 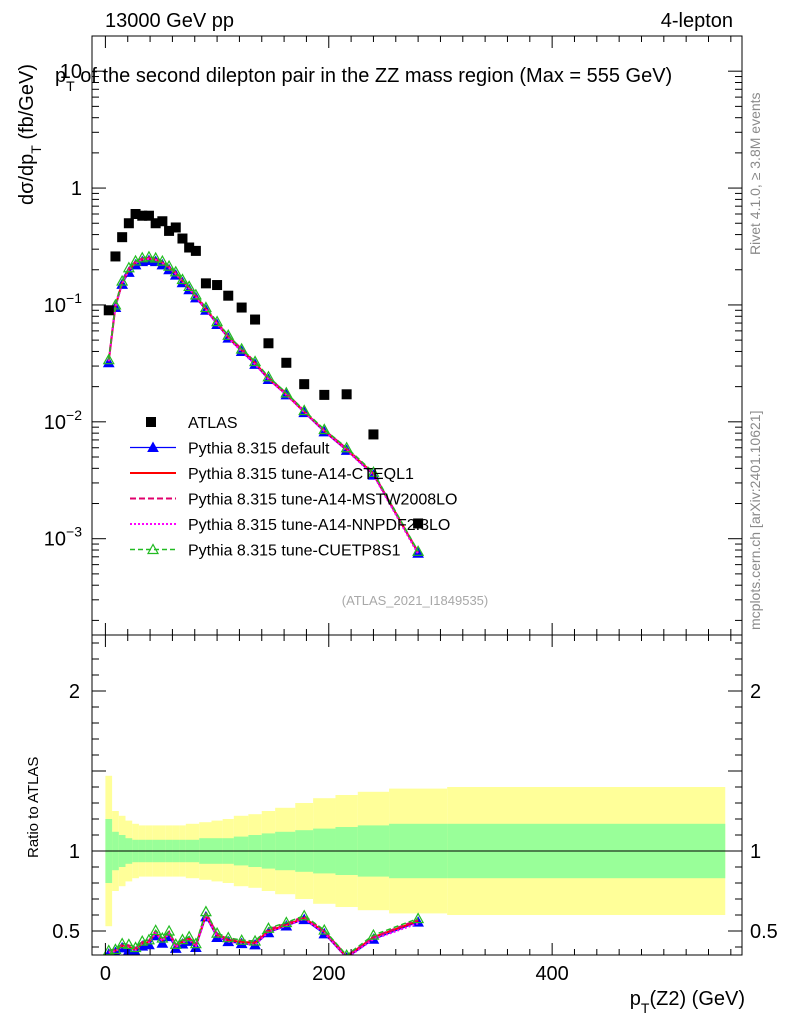 I want to click on y-tick-label-main: 10−3, so click(x=63, y=537).